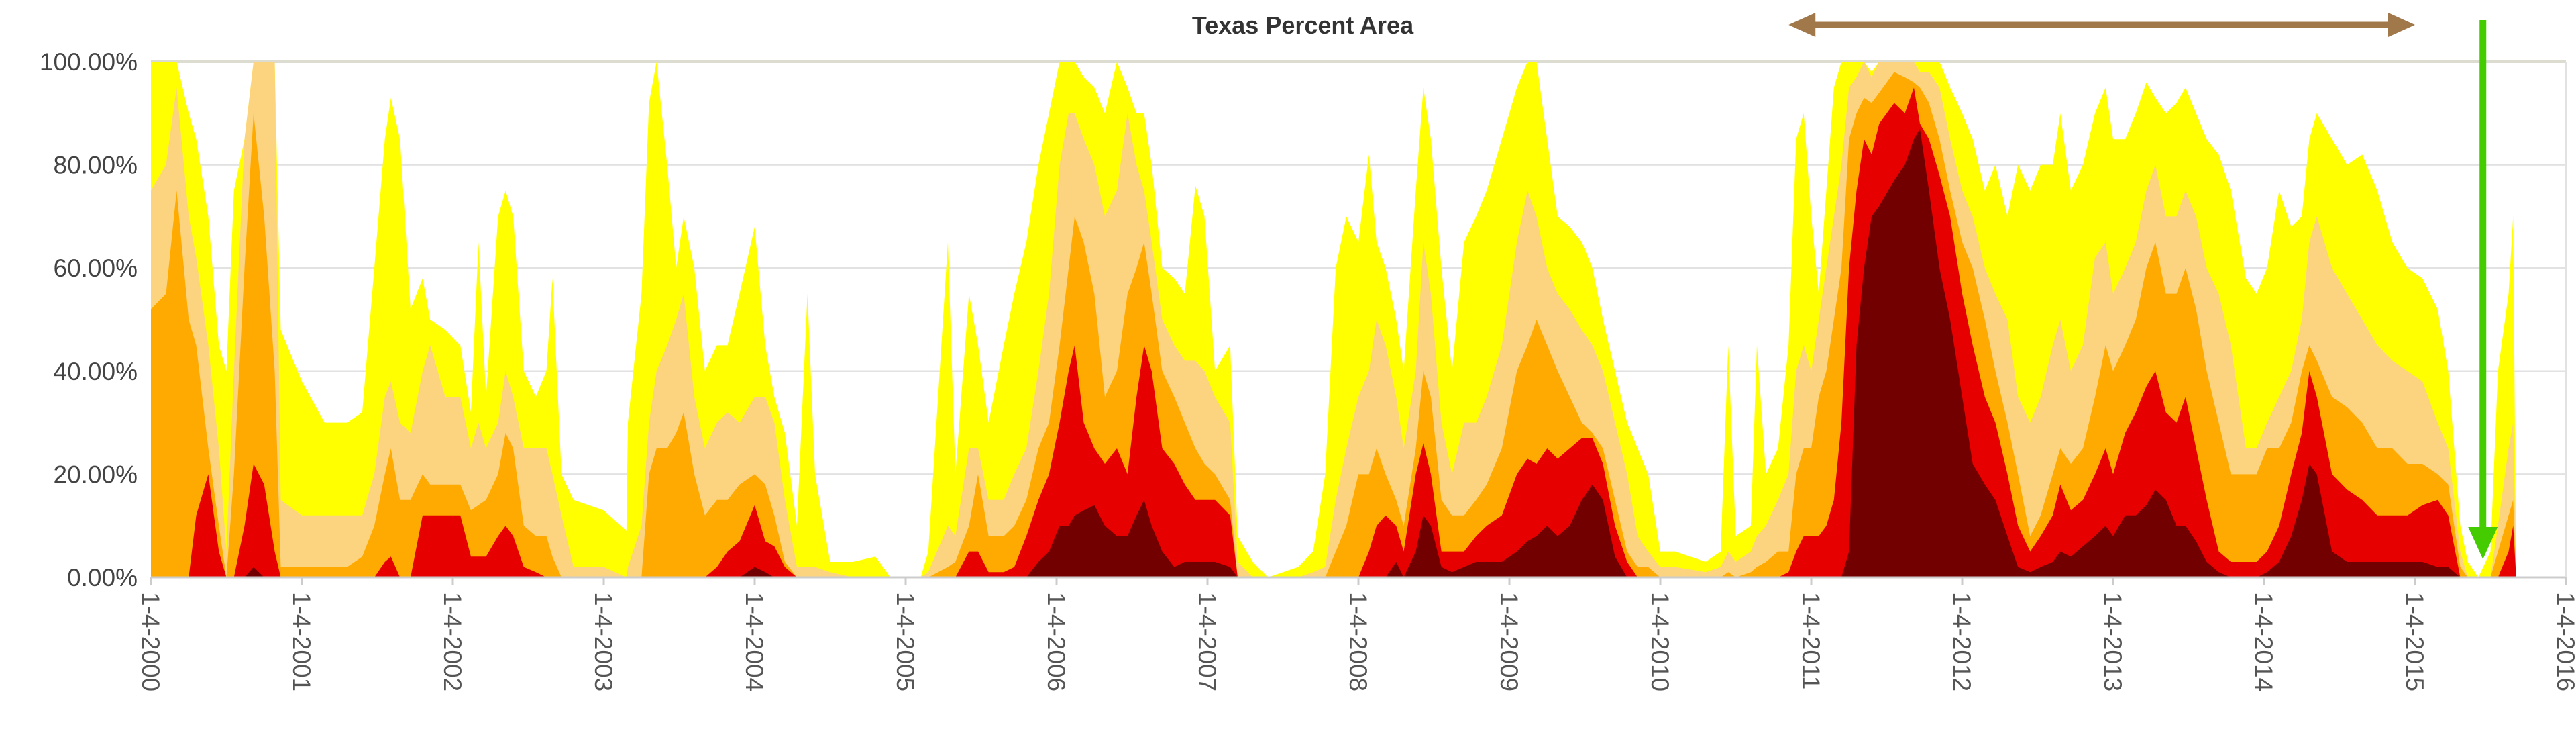  Describe the element at coordinates (301, 641) in the screenshot. I see `x-tick-label: 1-4-2001` at that location.